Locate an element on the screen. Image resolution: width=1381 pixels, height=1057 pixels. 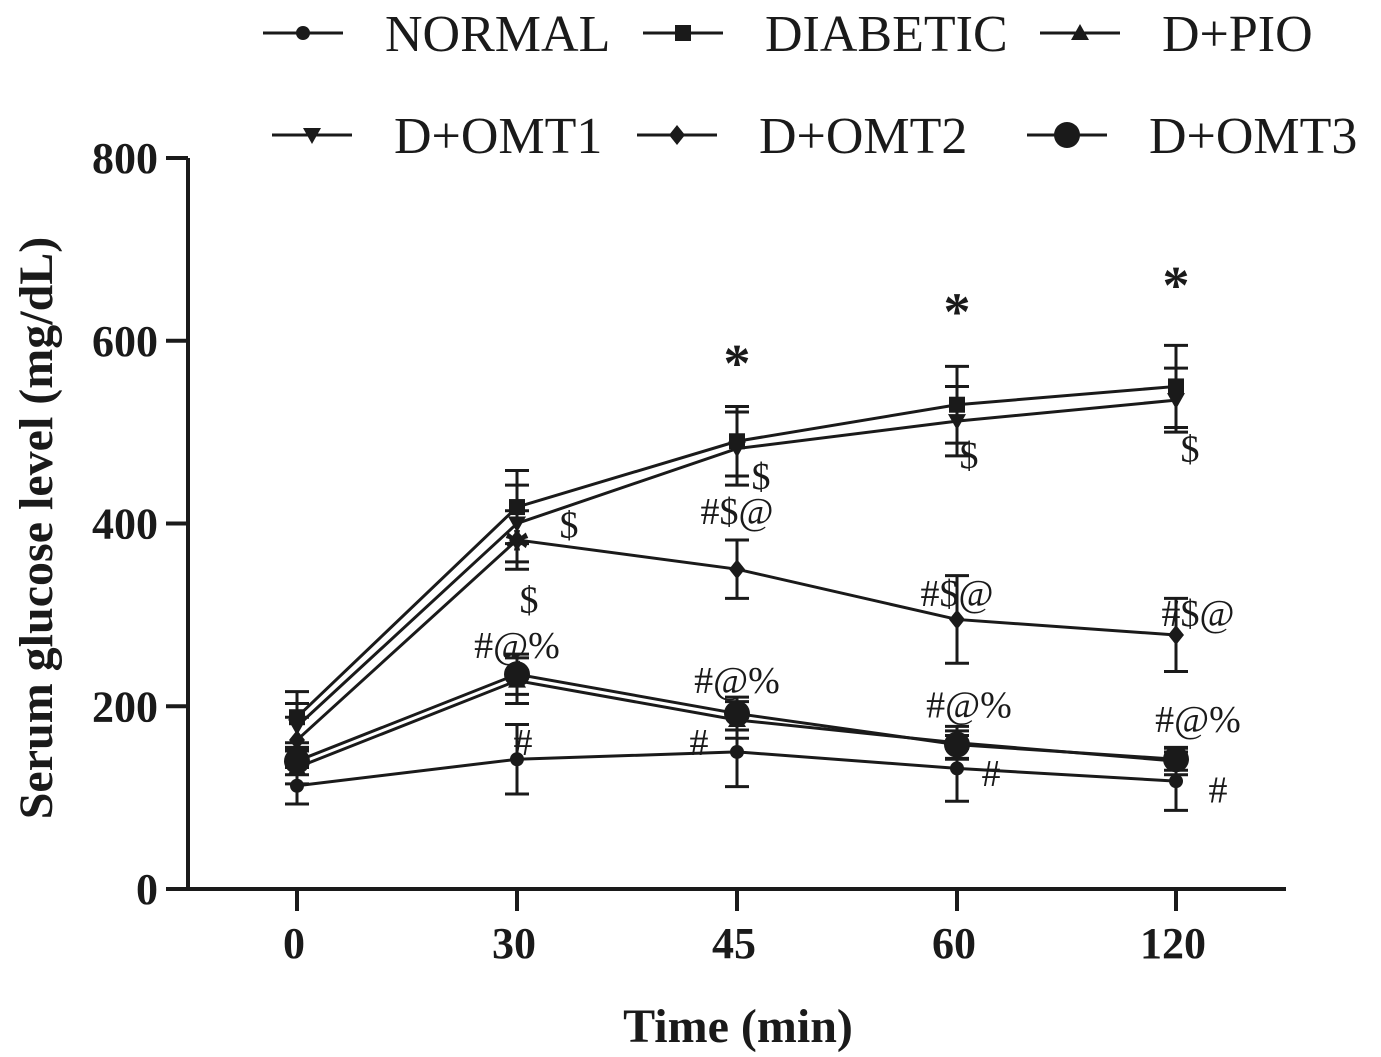
y-tick-label: 200 is located at coordinates (125, 706).